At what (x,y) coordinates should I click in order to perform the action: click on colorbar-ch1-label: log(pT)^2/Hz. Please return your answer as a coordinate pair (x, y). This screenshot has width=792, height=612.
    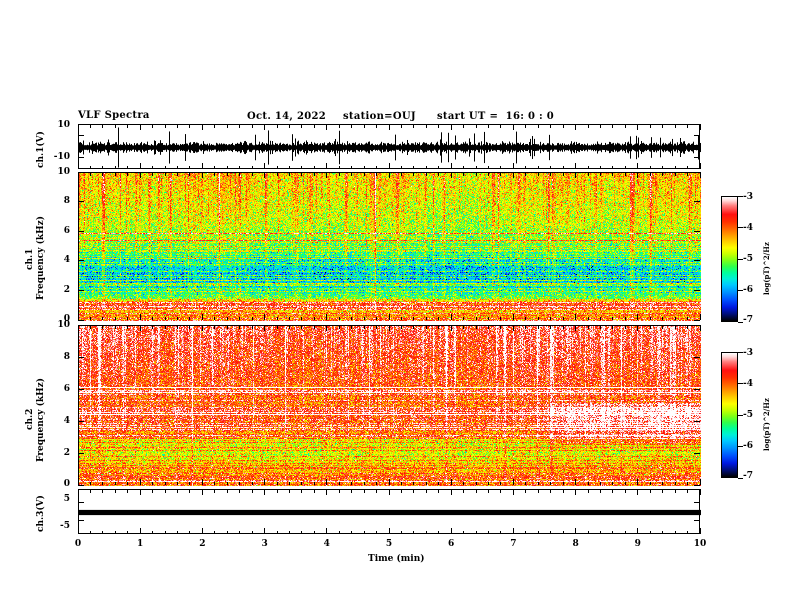
    Looking at the image, I should click on (766, 268).